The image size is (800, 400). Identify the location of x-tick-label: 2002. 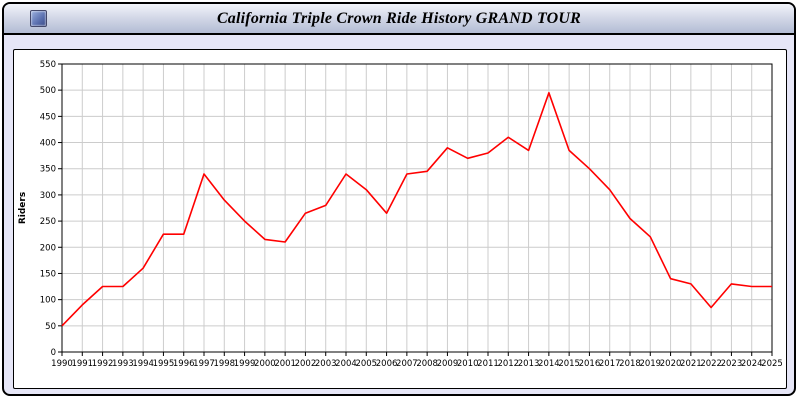
(306, 364).